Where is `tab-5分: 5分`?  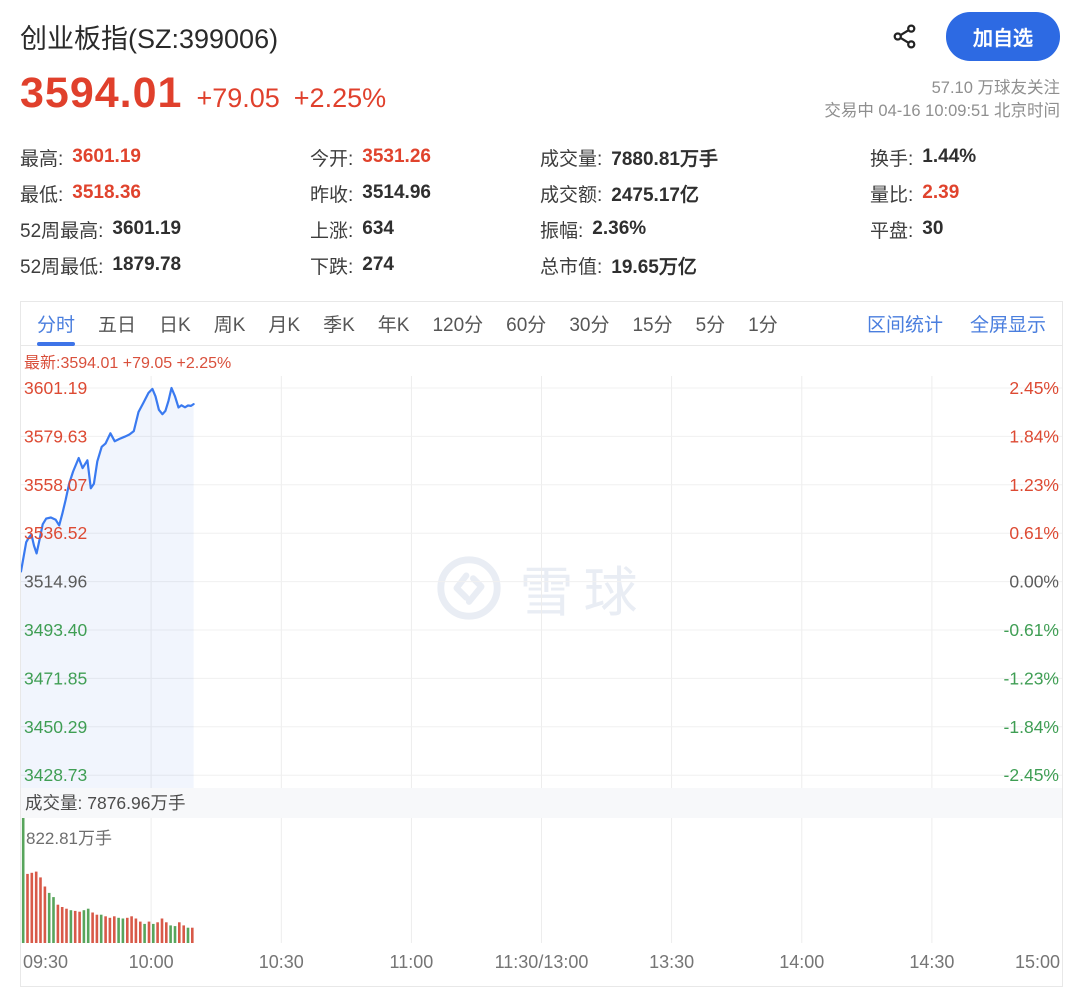 tab-5分: 5分 is located at coordinates (710, 325).